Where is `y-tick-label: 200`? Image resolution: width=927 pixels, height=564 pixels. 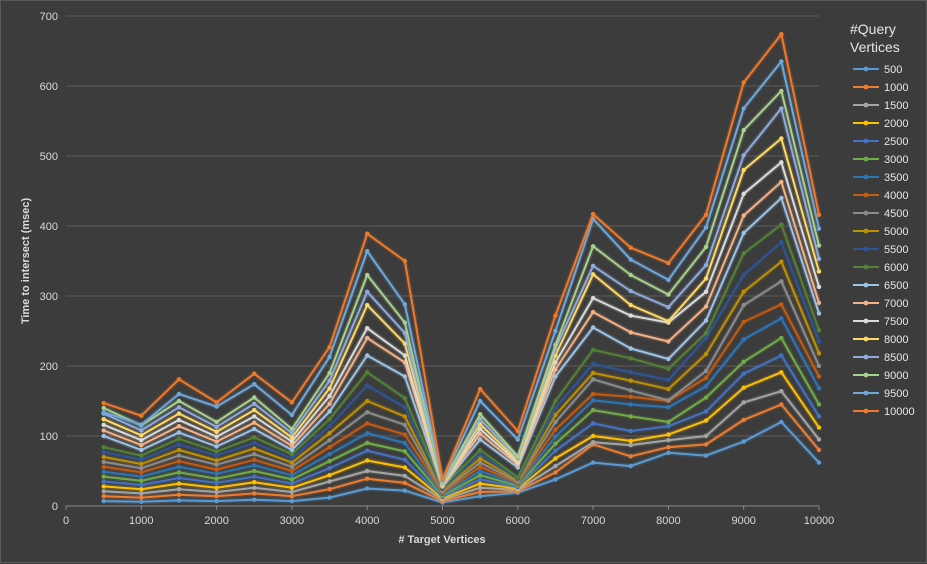
y-tick-label: 200 is located at coordinates (49, 367).